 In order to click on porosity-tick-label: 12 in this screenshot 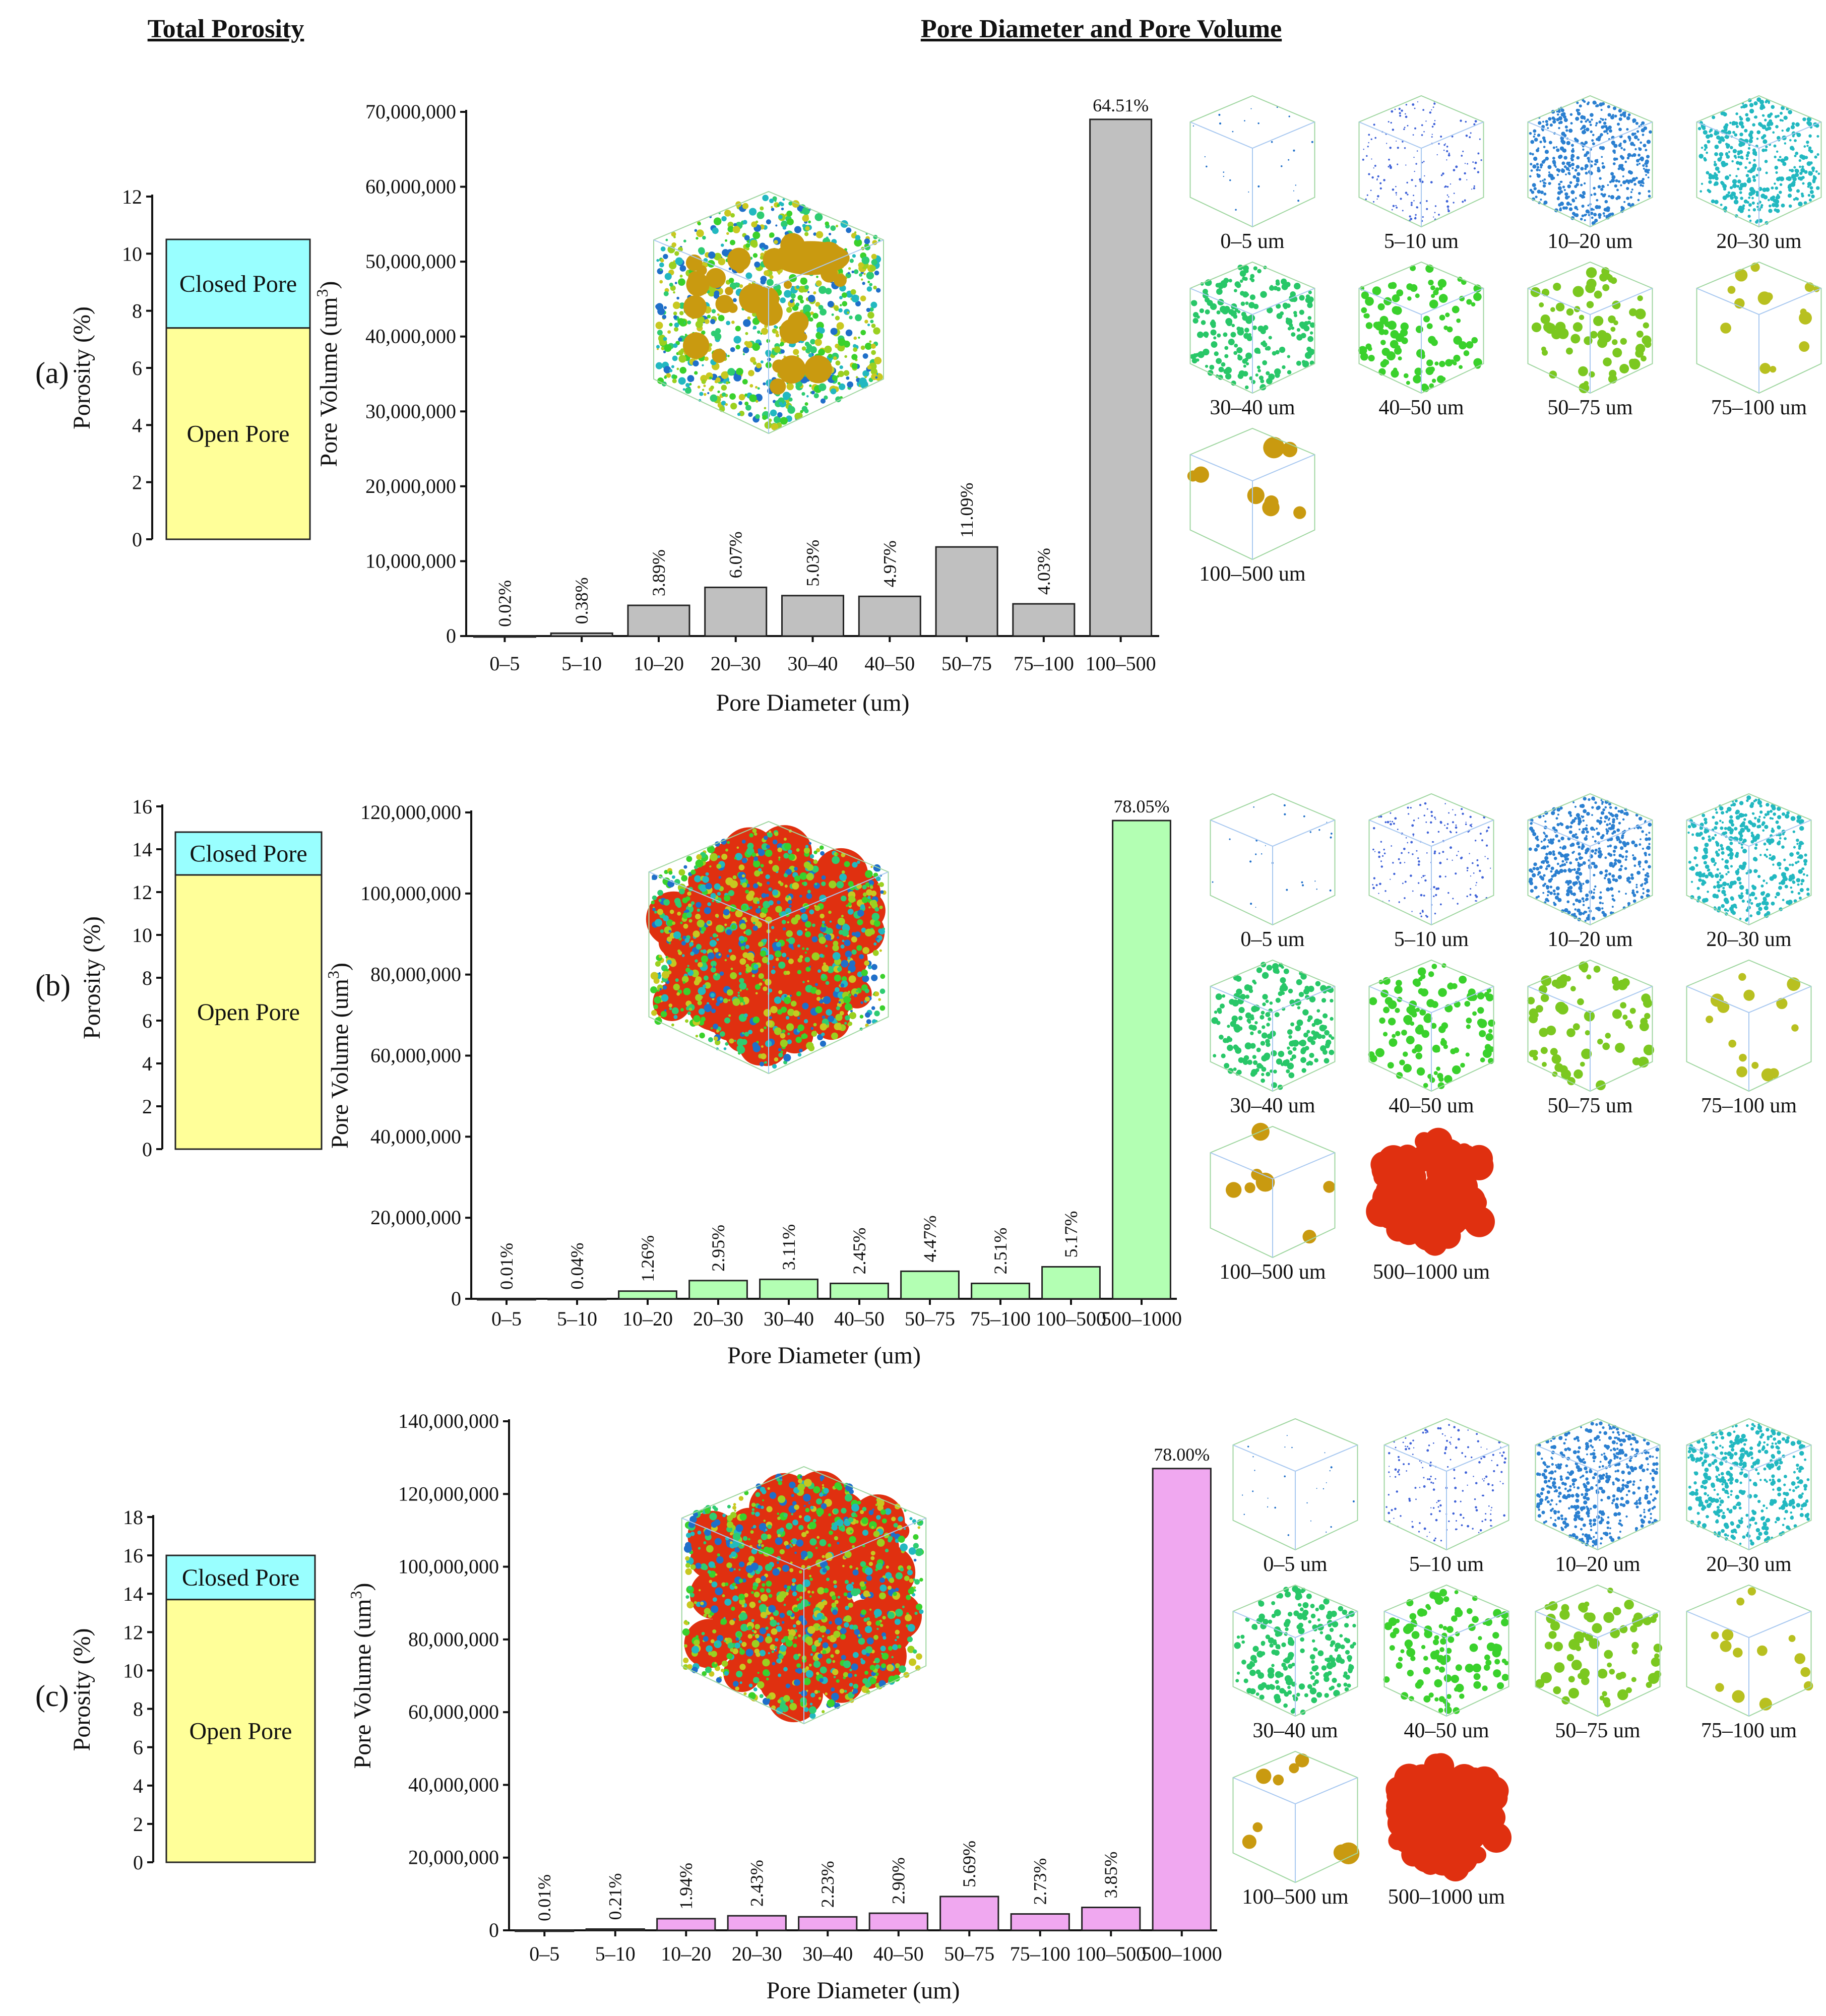, I will do `click(142, 893)`.